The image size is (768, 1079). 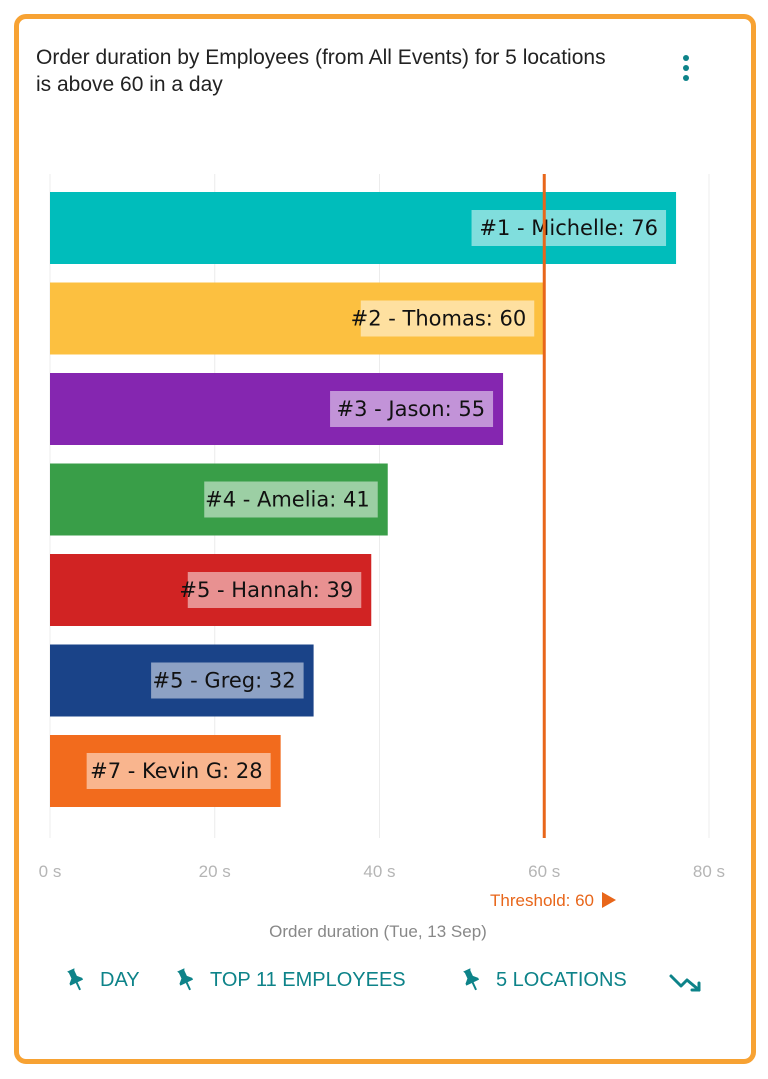 What do you see at coordinates (439, 319) in the screenshot?
I see `data-label: #2 - Thomas: 60` at bounding box center [439, 319].